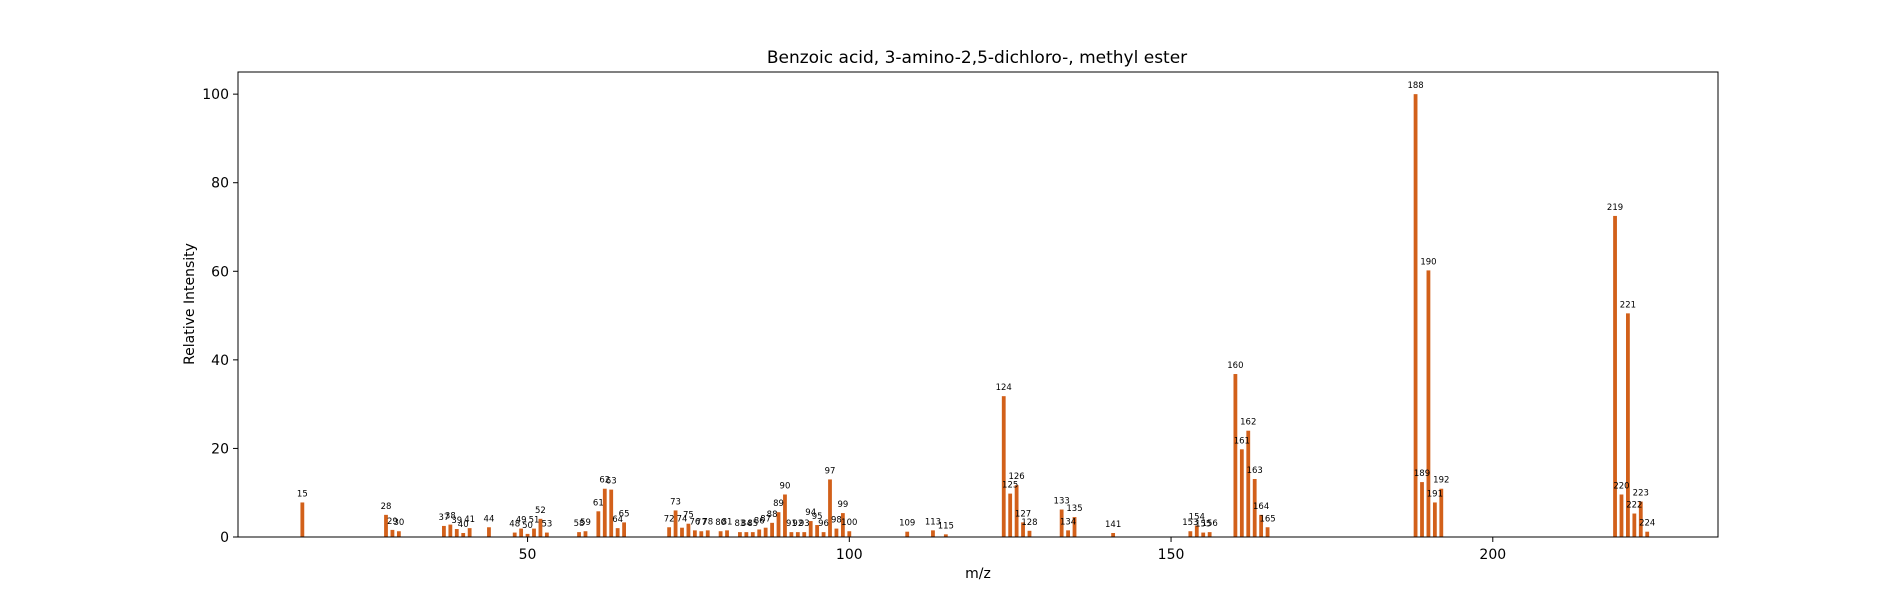  I want to click on peak-label-154: 154, so click(1197, 517).